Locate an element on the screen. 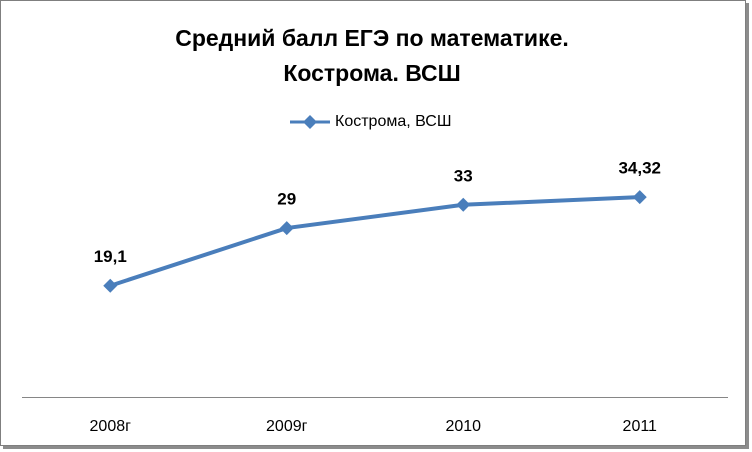 This screenshot has height=452, width=752. chart-title: Средний балл ЕГЭ по математике. is located at coordinates (372, 38).